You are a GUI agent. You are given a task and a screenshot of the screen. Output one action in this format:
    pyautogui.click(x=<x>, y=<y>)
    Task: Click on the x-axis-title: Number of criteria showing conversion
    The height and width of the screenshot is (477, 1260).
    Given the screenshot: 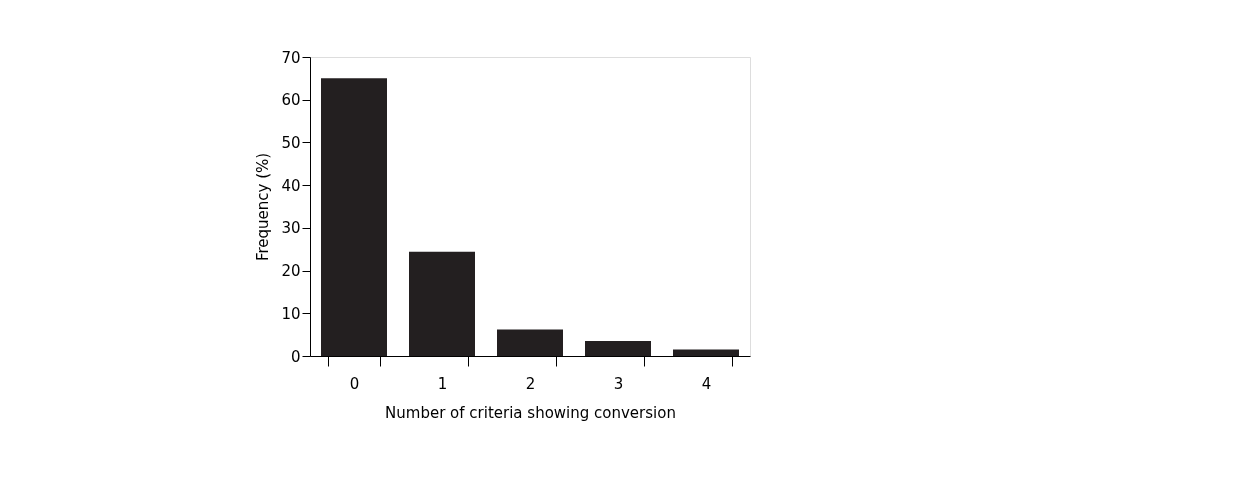 What is the action you would take?
    pyautogui.click(x=530, y=412)
    